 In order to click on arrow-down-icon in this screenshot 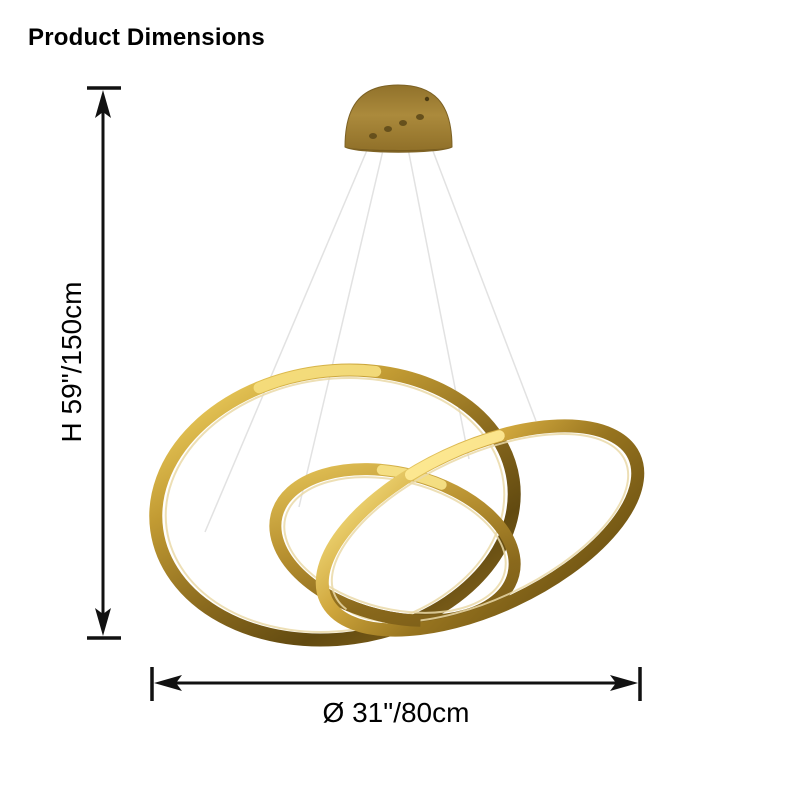, I will do `click(103, 622)`.